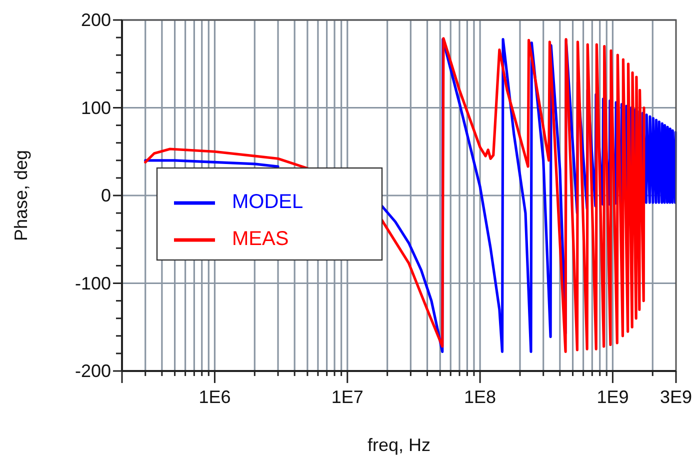 Image resolution: width=700 pixels, height=461 pixels. I want to click on y-tick-label: -200, so click(92, 371).